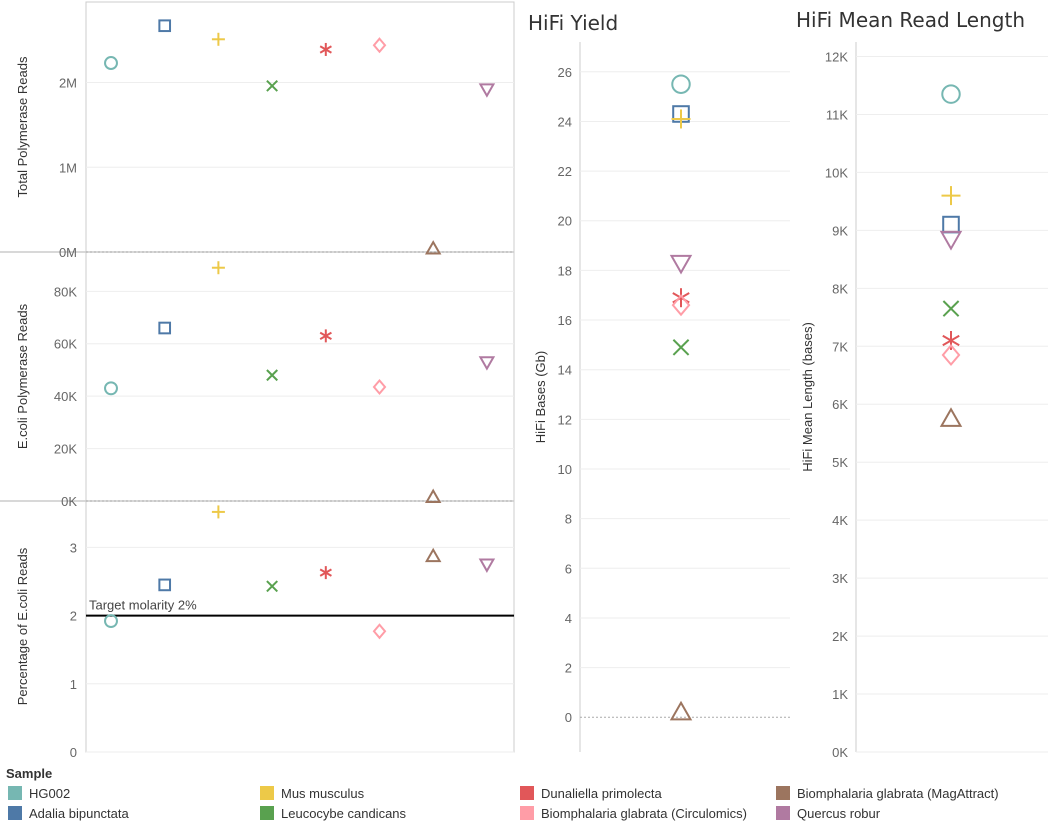  I want to click on legend-label: Leucocybe candicans, so click(344, 813).